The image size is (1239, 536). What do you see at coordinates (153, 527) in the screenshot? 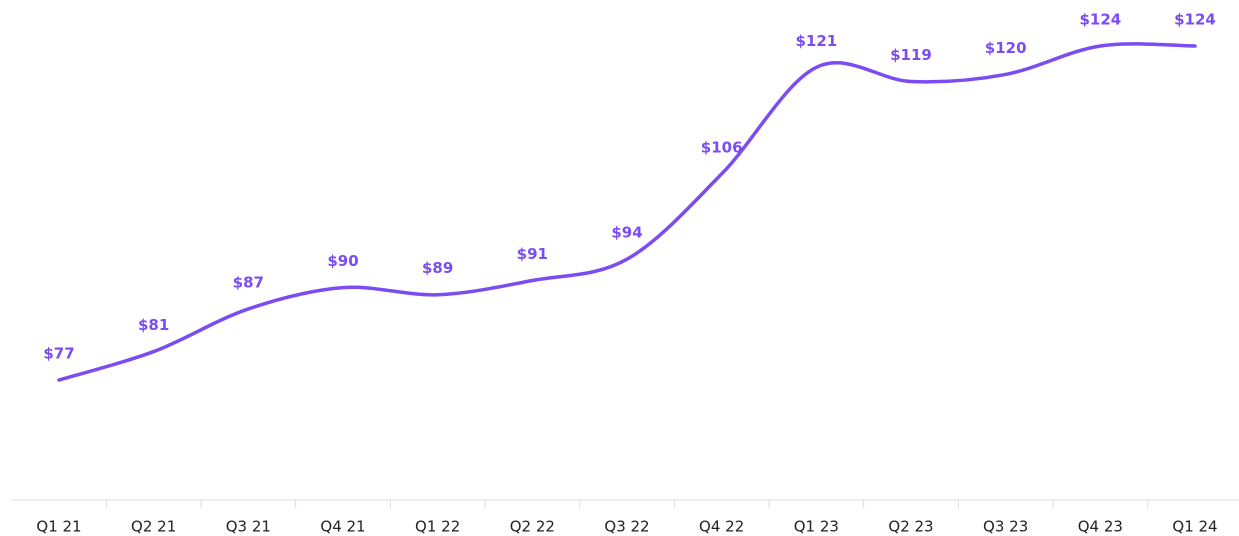
I see `x-tick-label: Q2 21` at bounding box center [153, 527].